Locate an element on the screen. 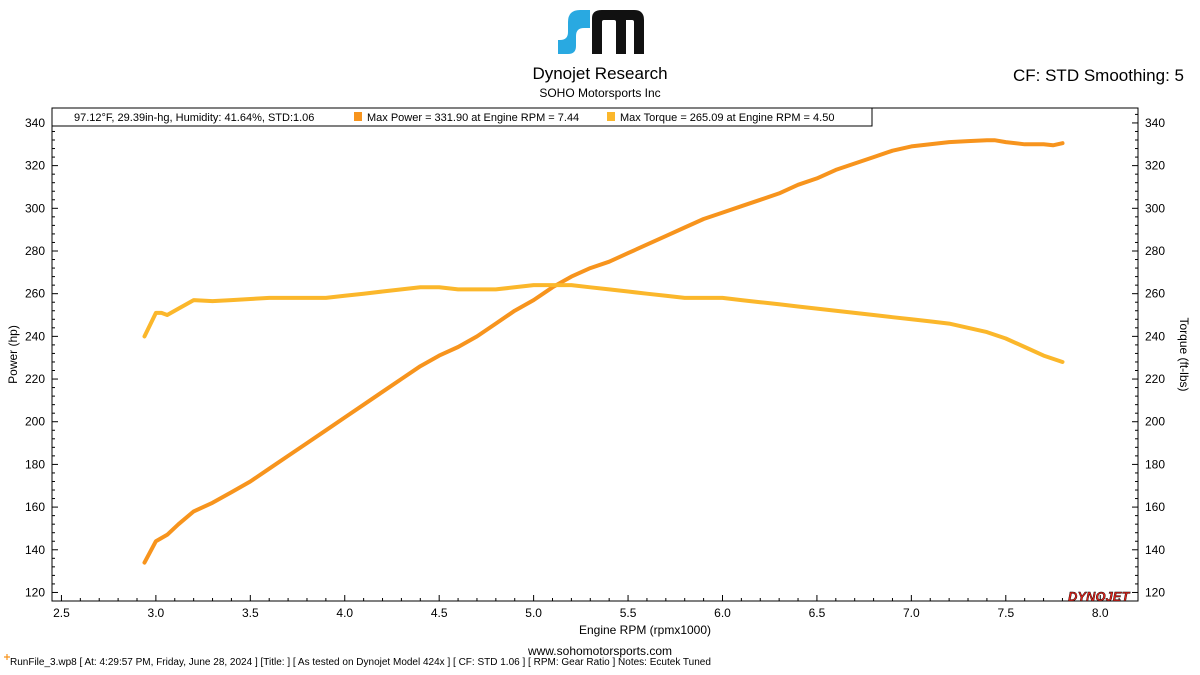 The width and height of the screenshot is (1200, 675). x-tick-label: 5.0 is located at coordinates (533, 613).